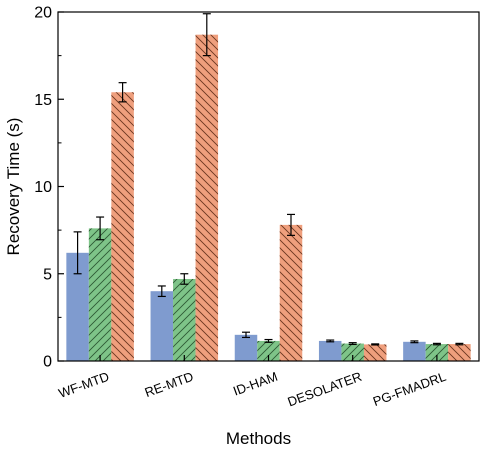 Image resolution: width=497 pixels, height=452 pixels. Describe the element at coordinates (47, 362) in the screenshot. I see `y-tick-label: 0` at that location.